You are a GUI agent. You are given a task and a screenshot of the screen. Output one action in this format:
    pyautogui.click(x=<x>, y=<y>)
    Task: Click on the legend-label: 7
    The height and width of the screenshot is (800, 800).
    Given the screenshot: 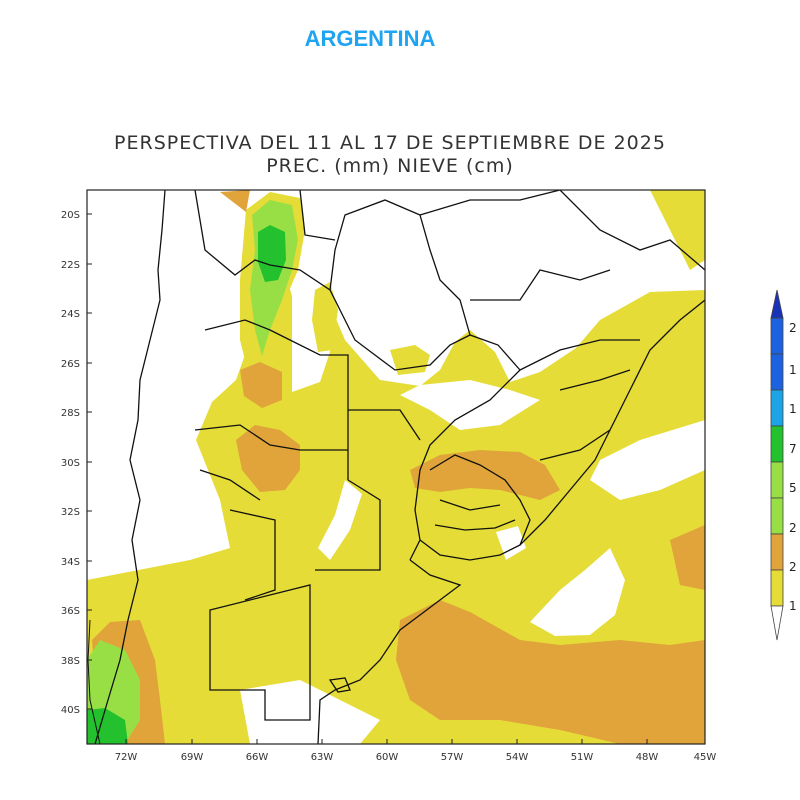 What is the action you would take?
    pyautogui.click(x=793, y=449)
    